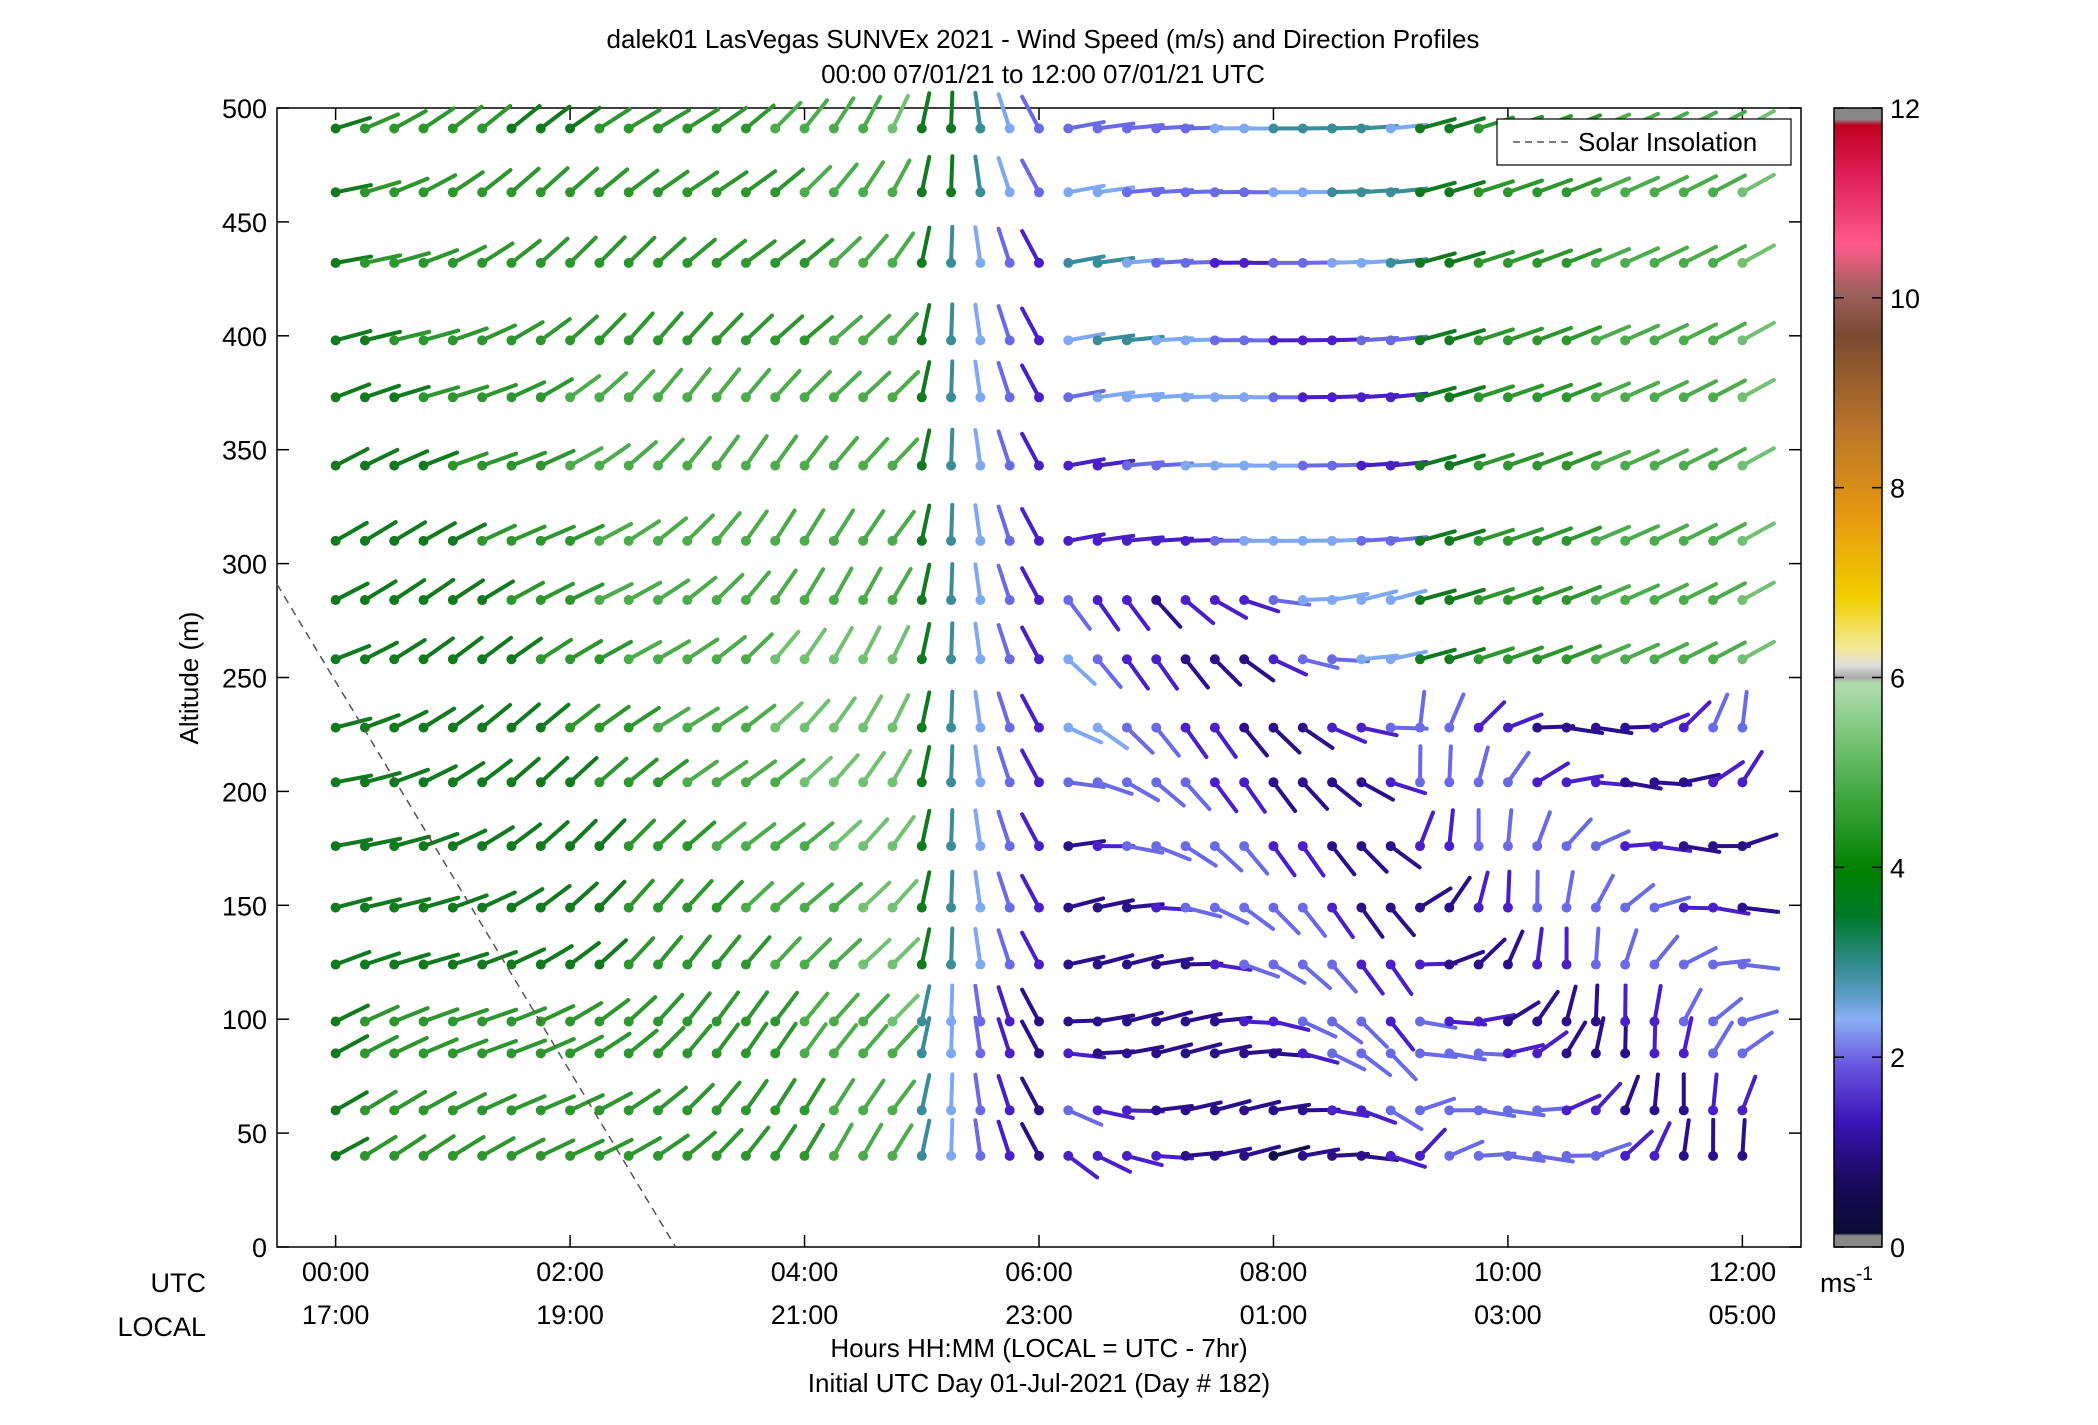  What do you see at coordinates (1274, 1272) in the screenshot?
I see `x-tick-label-utc: 08:00` at bounding box center [1274, 1272].